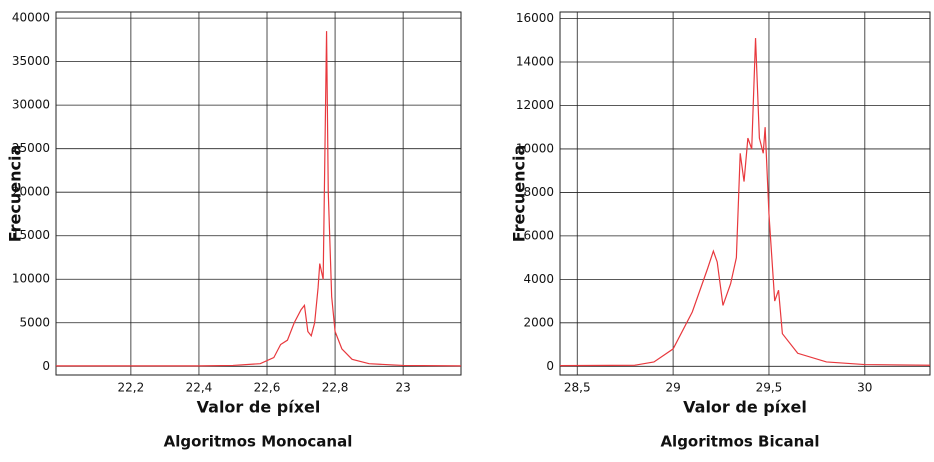  I want to click on x-tick-label: 29,5, so click(769, 388).